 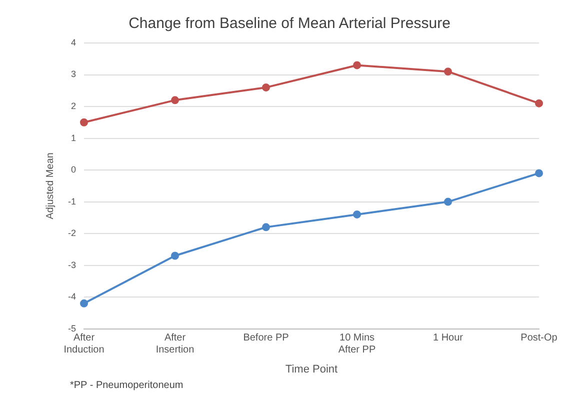 What do you see at coordinates (539, 338) in the screenshot?
I see `x-tick-label: Post-Op` at bounding box center [539, 338].